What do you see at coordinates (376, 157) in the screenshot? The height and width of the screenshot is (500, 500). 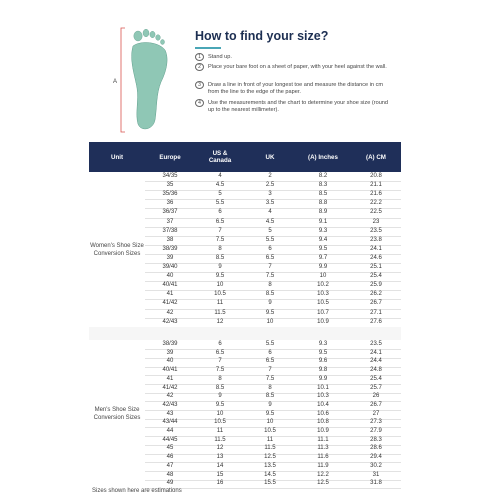 I see `header-cm: (A) CM` at bounding box center [376, 157].